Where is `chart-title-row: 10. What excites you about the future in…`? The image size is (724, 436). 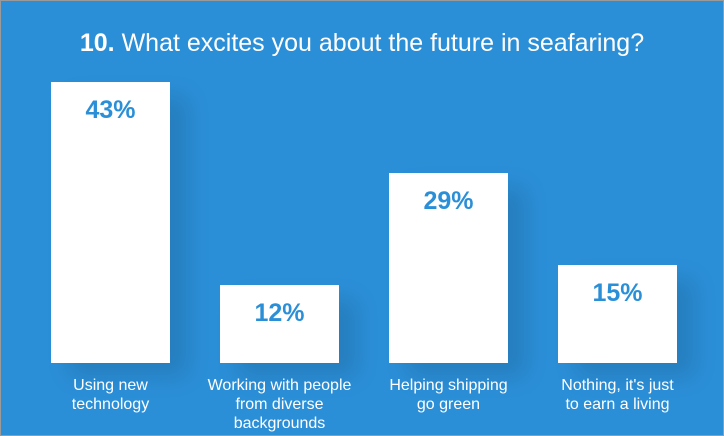 chart-title-row: 10. What excites you about the future in… is located at coordinates (362, 43).